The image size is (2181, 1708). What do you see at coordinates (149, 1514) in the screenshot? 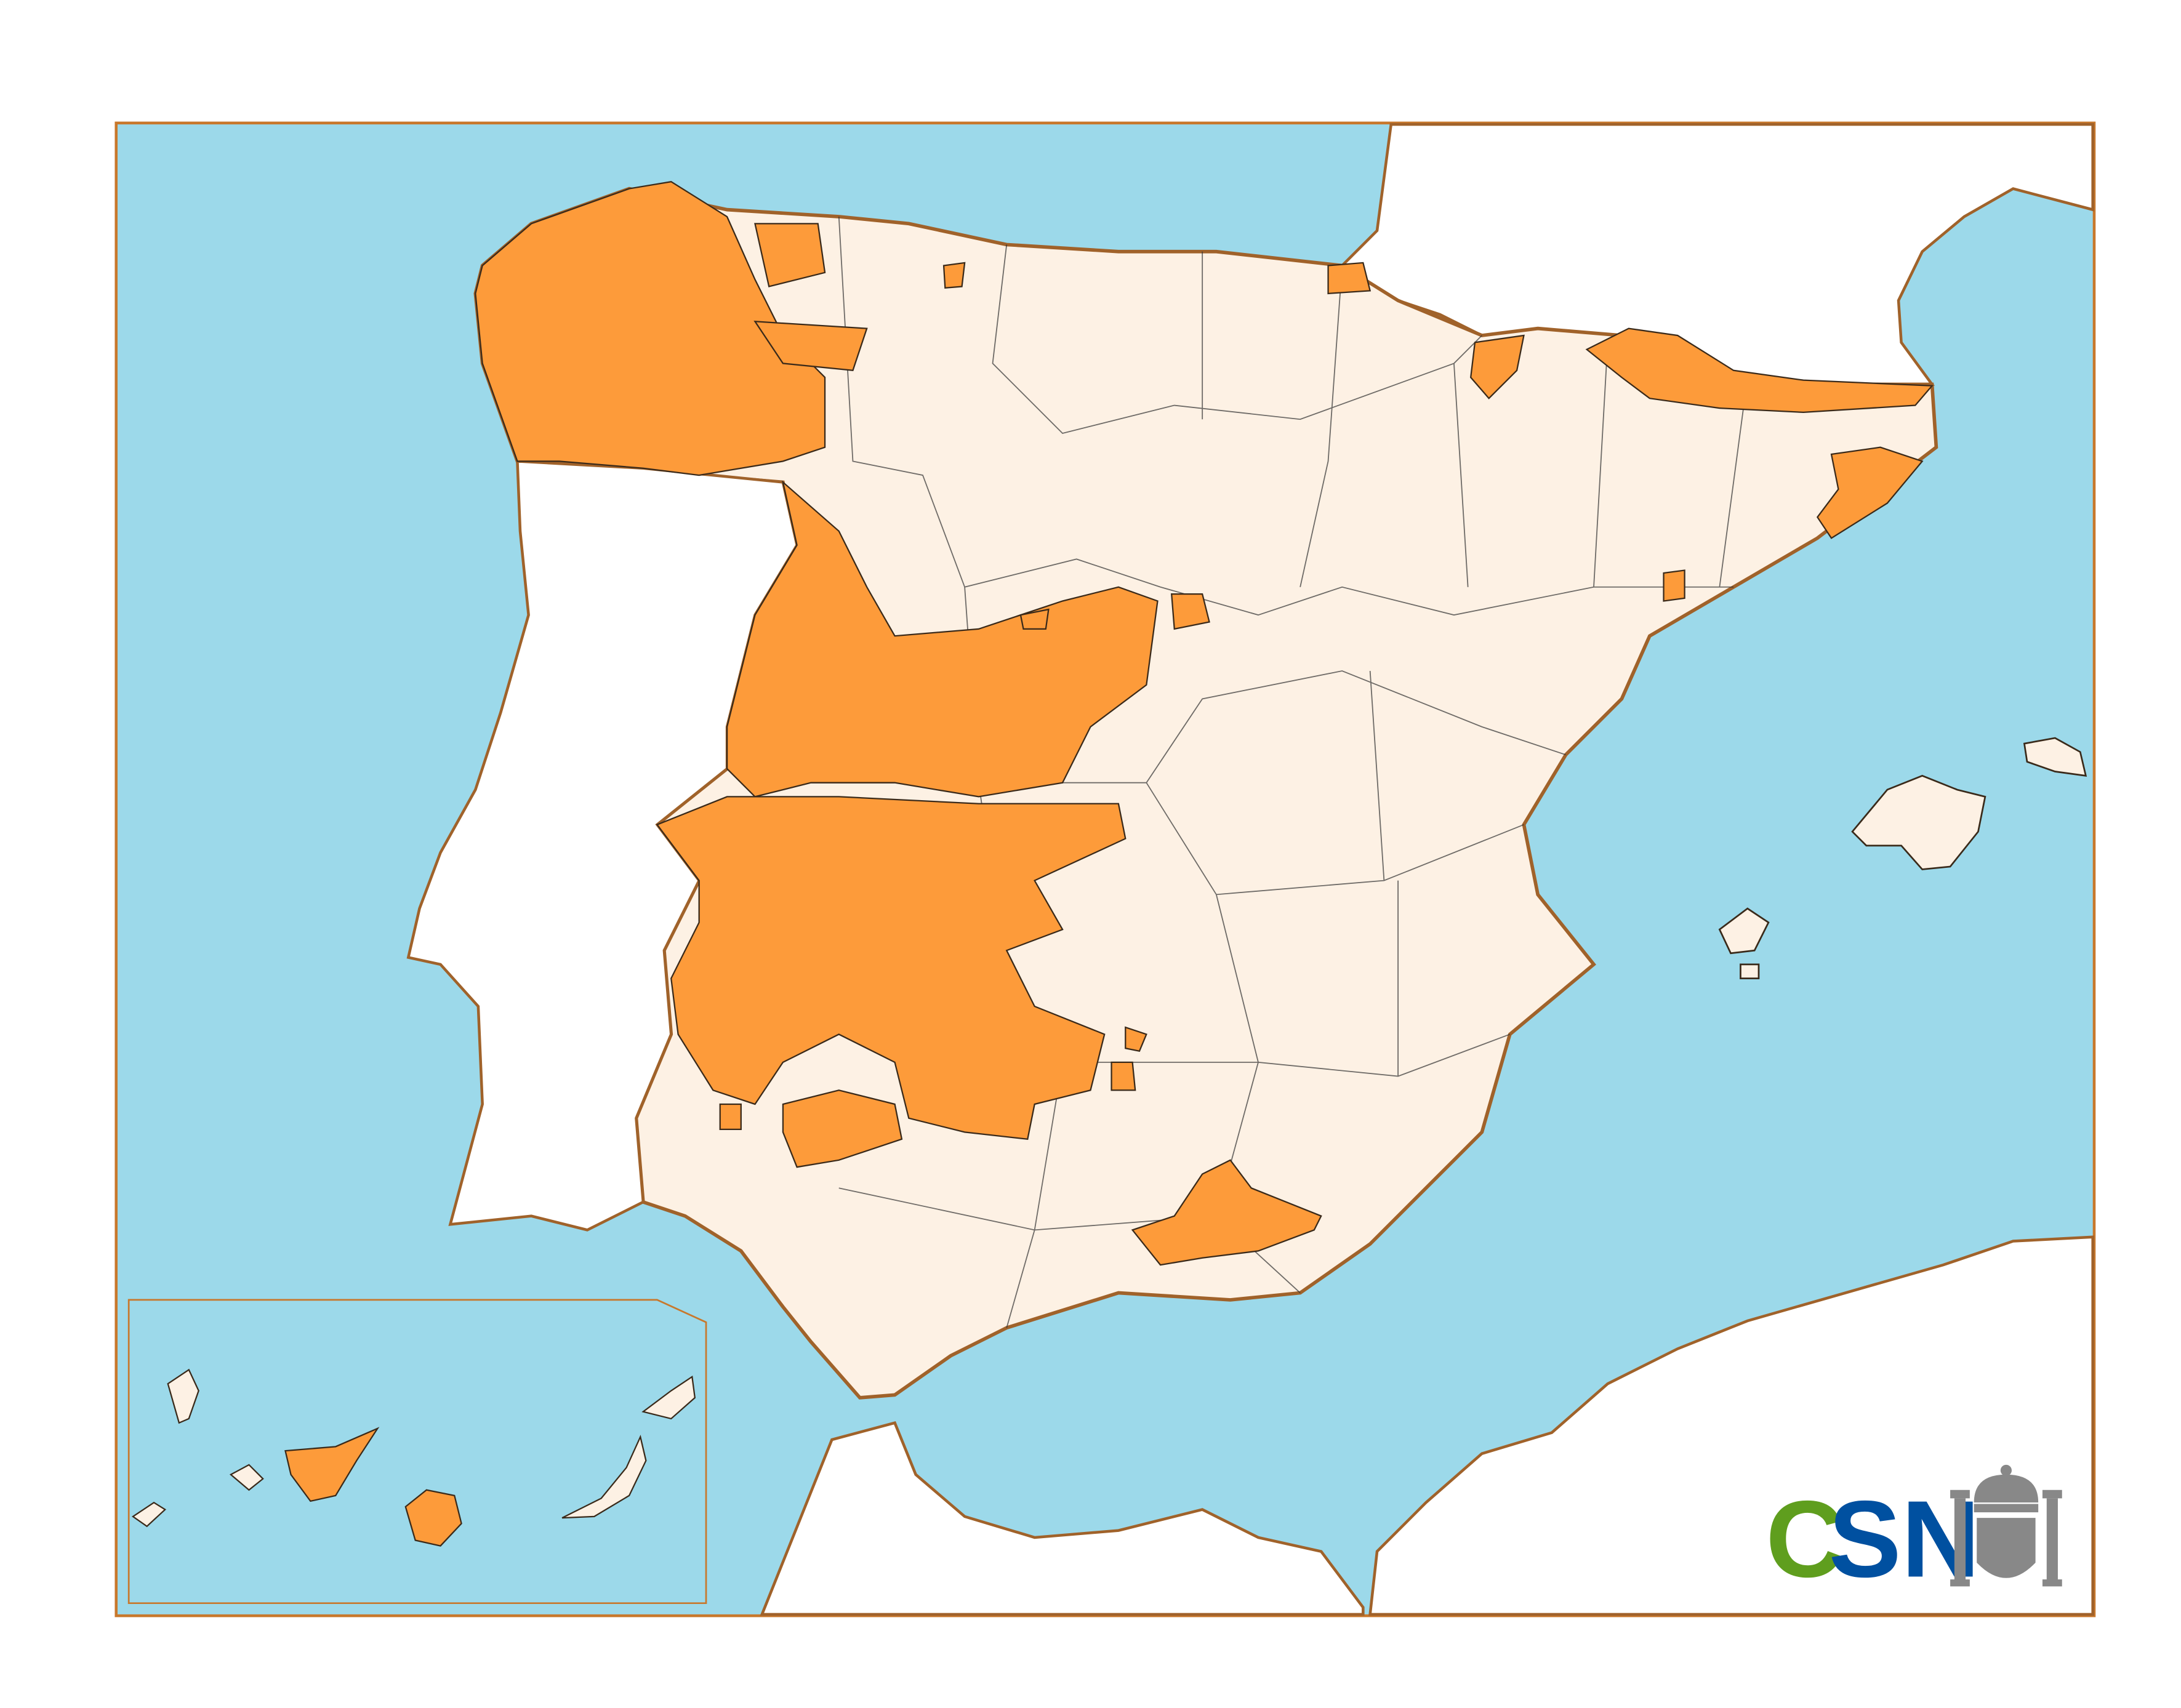
I see `island-el-hierro` at bounding box center [149, 1514].